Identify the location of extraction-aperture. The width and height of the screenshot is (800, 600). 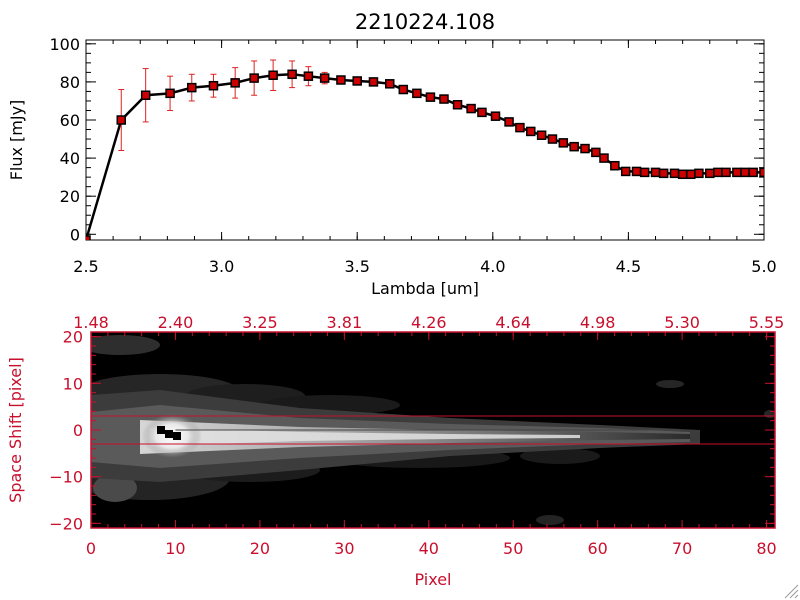
(433, 430).